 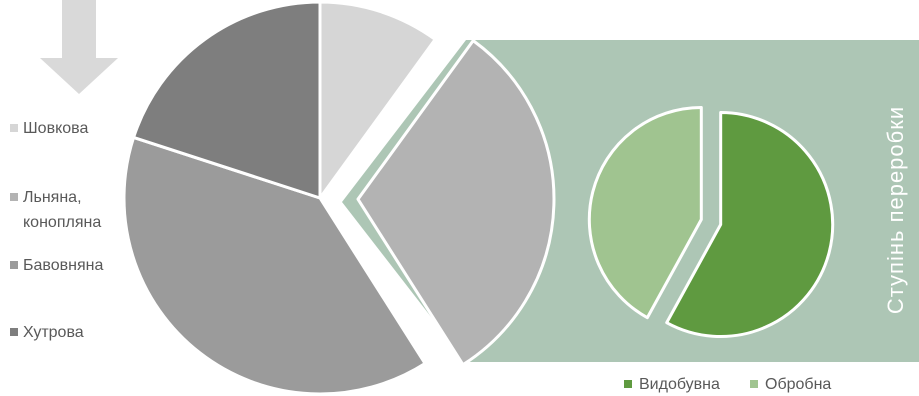 I want to click on legend-marker-льняна-конопляна, so click(x=14, y=197).